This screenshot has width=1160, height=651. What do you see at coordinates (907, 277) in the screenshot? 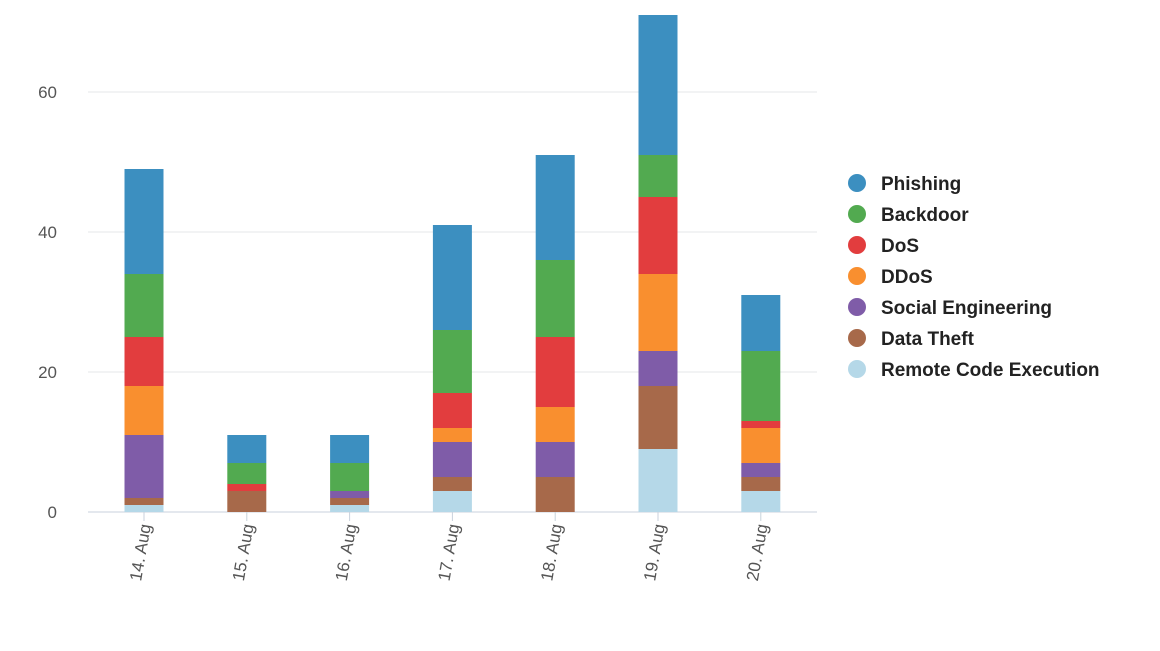
I see `legend-label: DDoS` at bounding box center [907, 277].